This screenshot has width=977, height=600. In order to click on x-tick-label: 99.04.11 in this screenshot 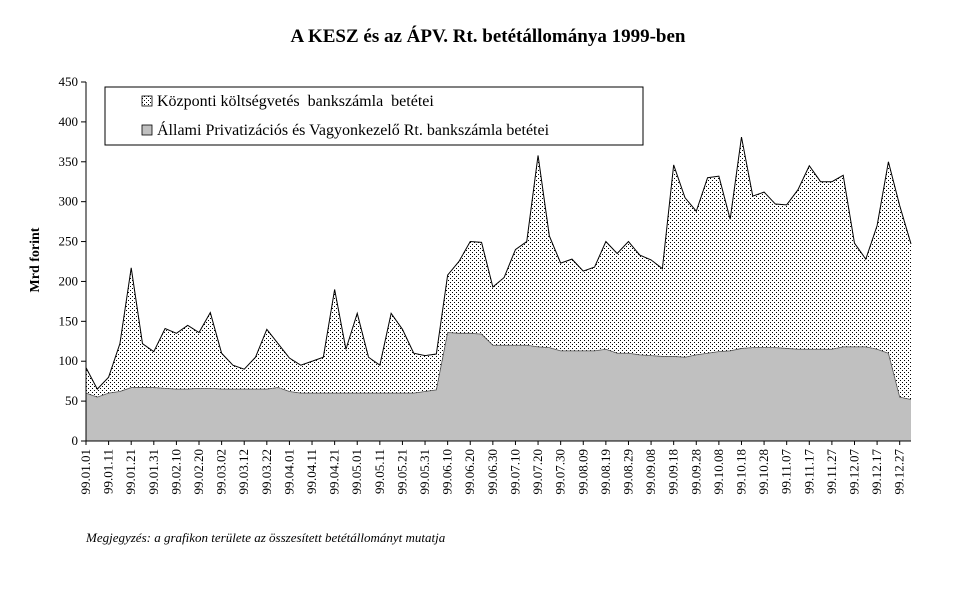, I will do `click(311, 471)`.